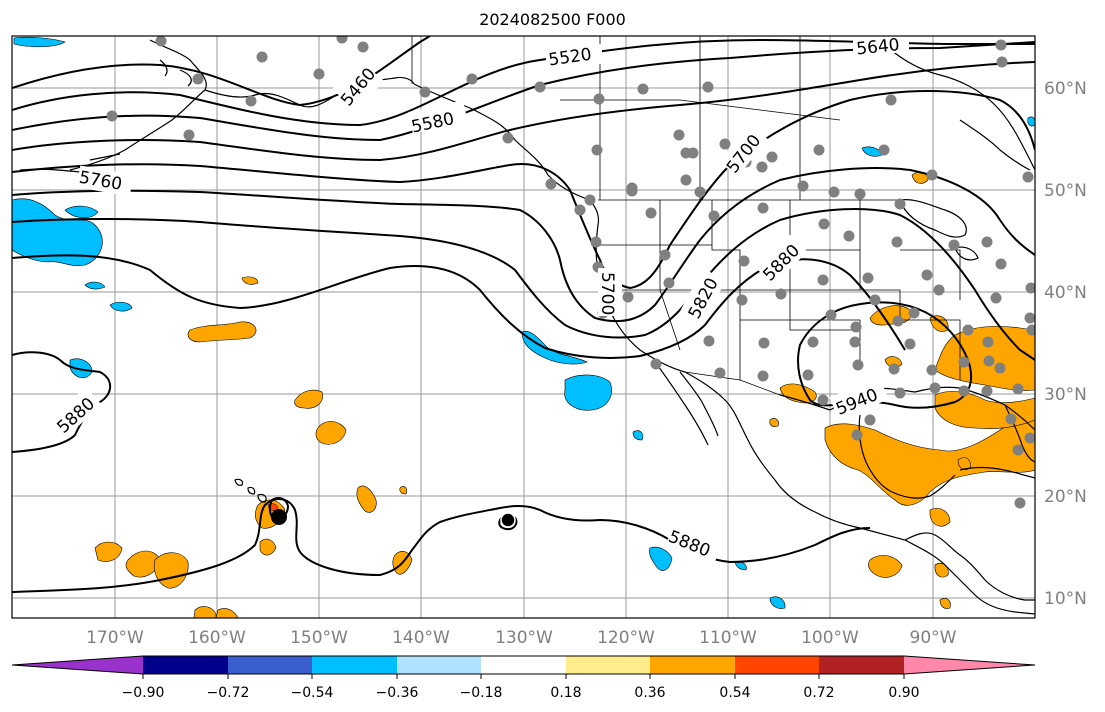 The height and width of the screenshot is (712, 1105). Describe the element at coordinates (228, 693) in the screenshot. I see `colorbar-tick-label: −0.72` at that location.